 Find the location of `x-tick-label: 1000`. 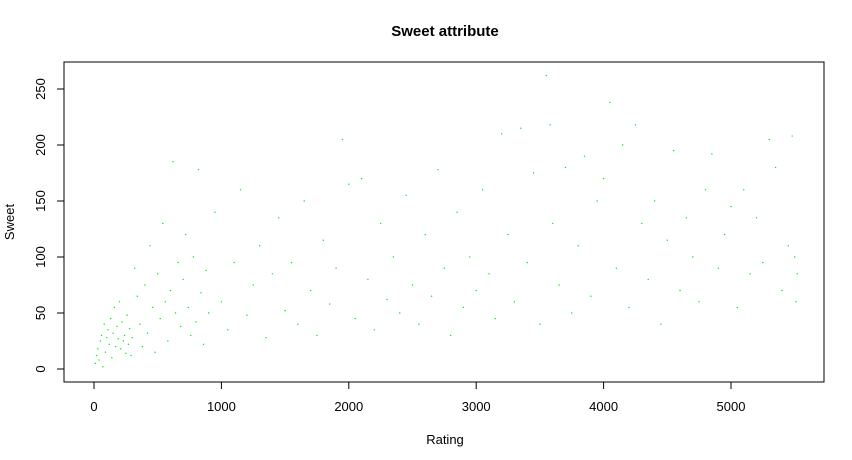

x-tick-label: 1000 is located at coordinates (221, 406).